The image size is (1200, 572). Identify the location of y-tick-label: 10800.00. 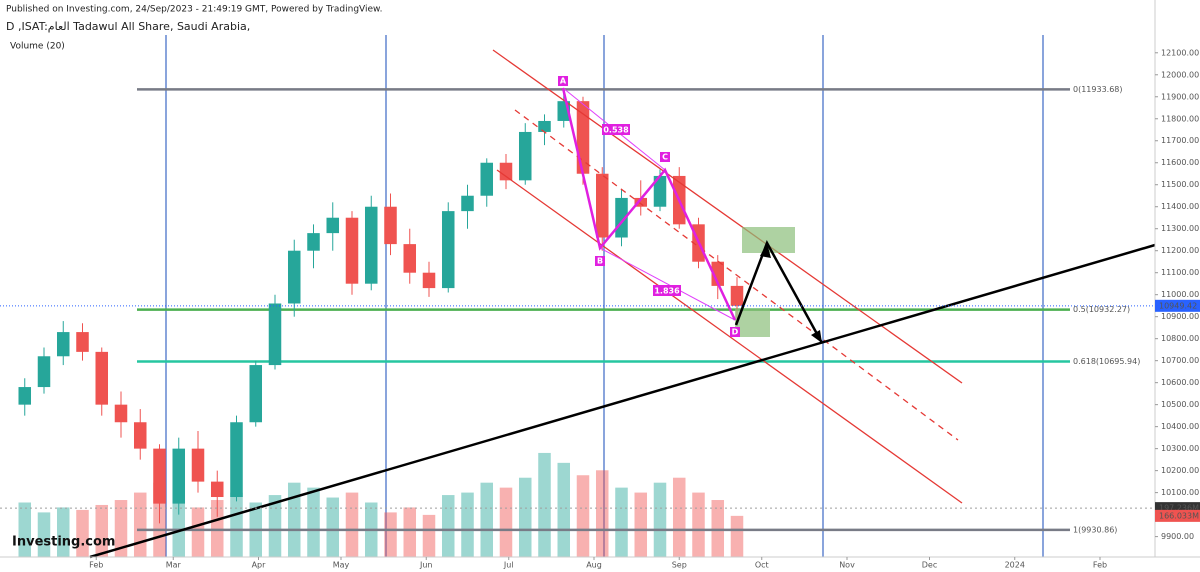
(1180, 338).